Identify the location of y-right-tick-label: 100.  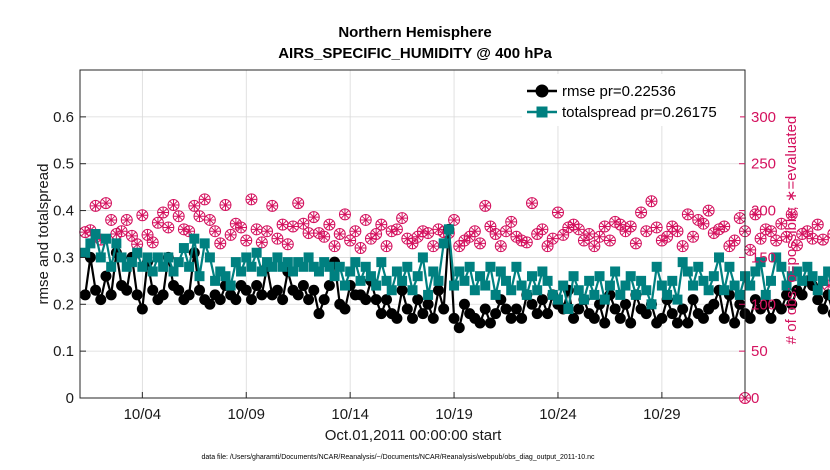
(763, 304).